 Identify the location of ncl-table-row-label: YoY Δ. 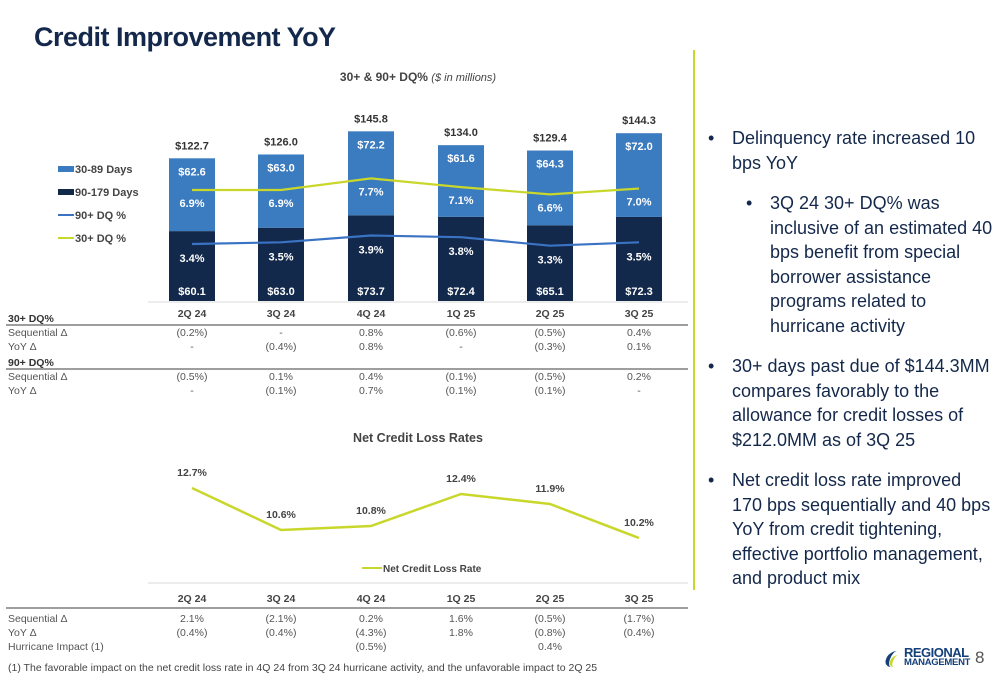
(22, 633).